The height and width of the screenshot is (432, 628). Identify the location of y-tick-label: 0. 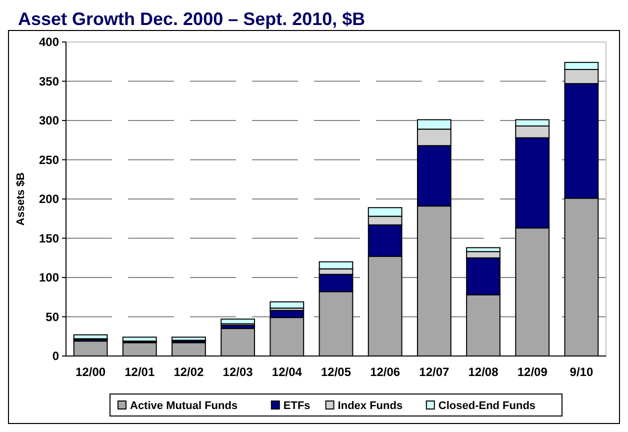
(56, 356).